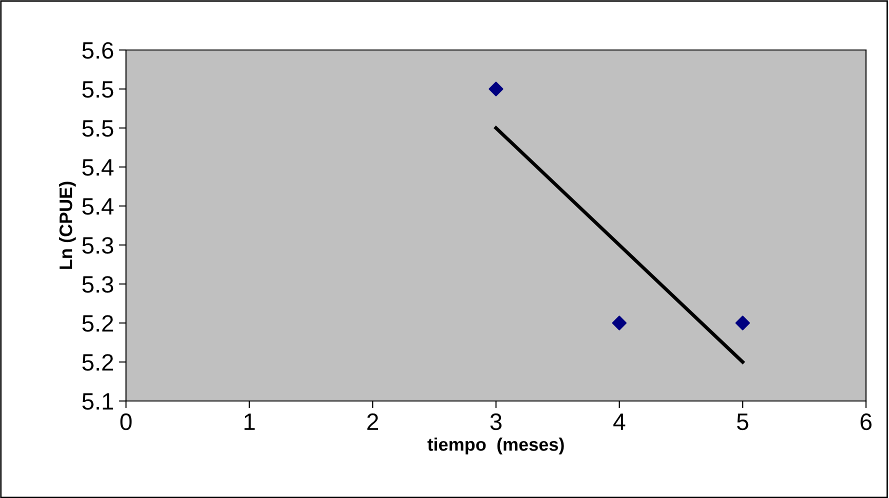 The image size is (889, 498). I want to click on y-tick-label: 5.6, so click(98, 50).